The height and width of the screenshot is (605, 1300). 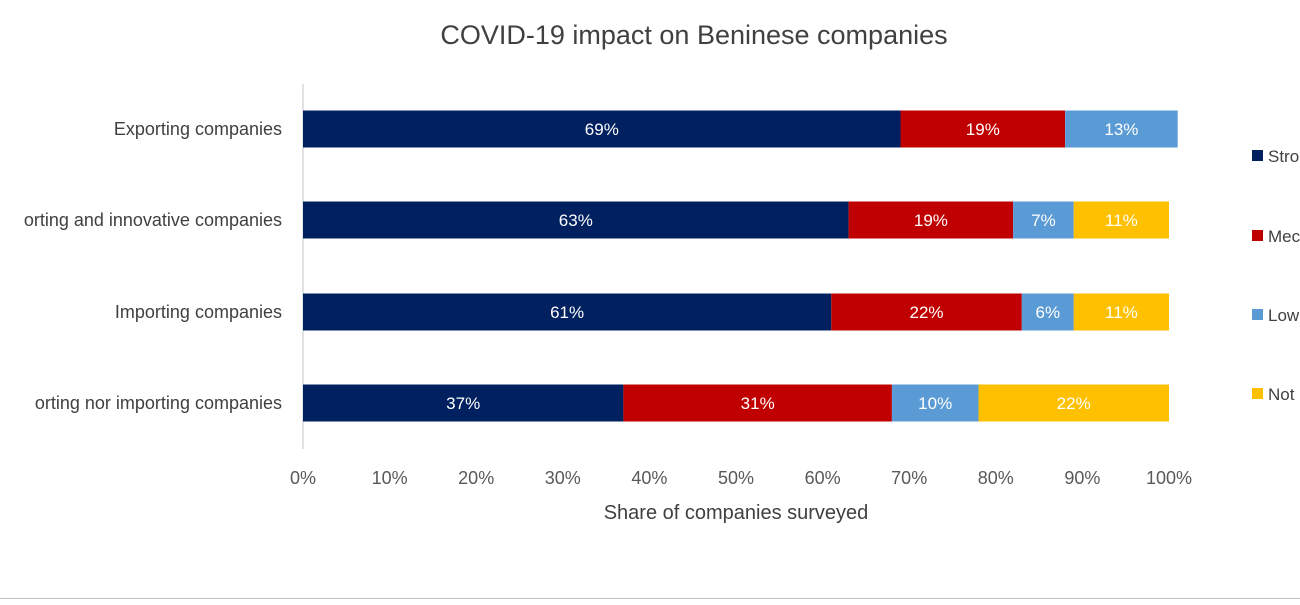 I want to click on legend-label: Mec, so click(x=1284, y=236).